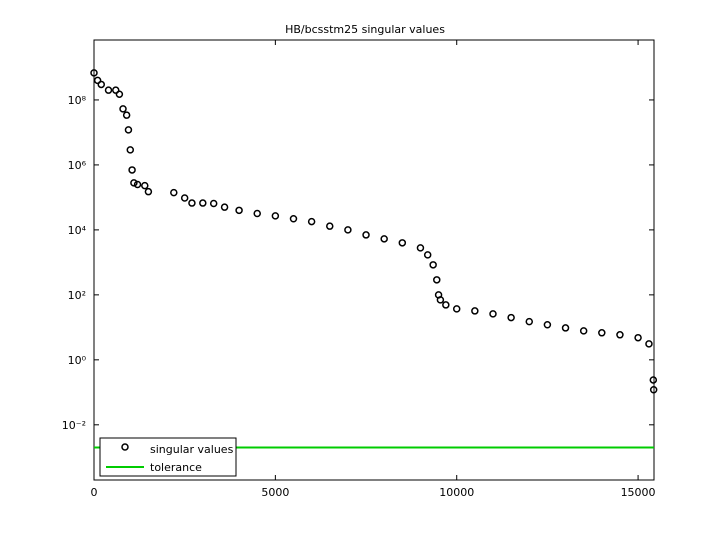 The width and height of the screenshot is (720, 540). Describe the element at coordinates (192, 449) in the screenshot. I see `legend-label: singular values` at that location.